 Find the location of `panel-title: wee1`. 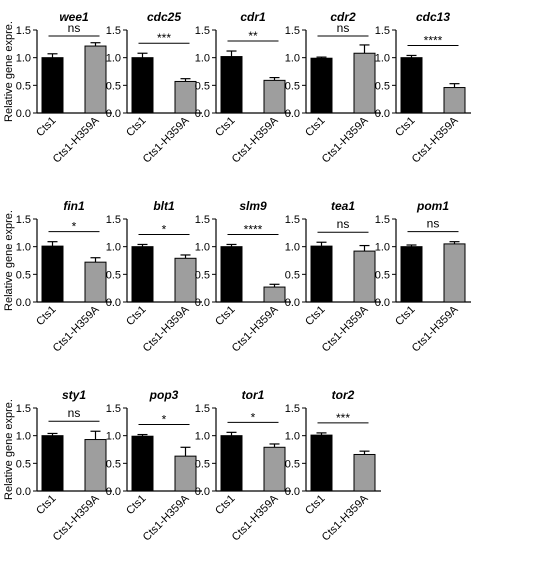

panel-title: wee1 is located at coordinates (74, 17).